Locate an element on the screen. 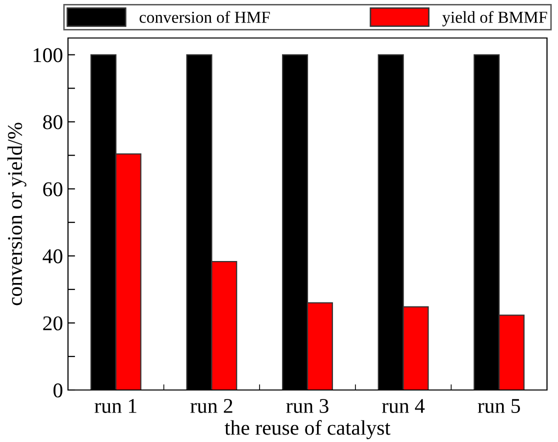 The height and width of the screenshot is (442, 558). legend-label: yield of BMMF is located at coordinates (495, 18).